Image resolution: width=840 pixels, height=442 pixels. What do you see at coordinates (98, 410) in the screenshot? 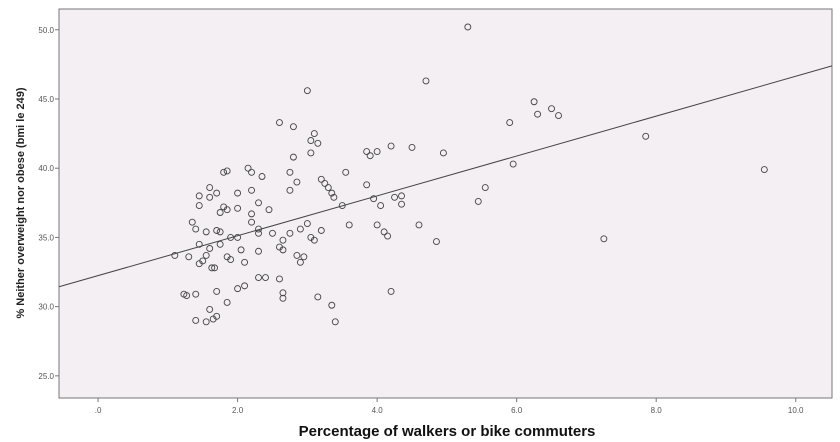
I see `x-tick-label: .0` at bounding box center [98, 410].